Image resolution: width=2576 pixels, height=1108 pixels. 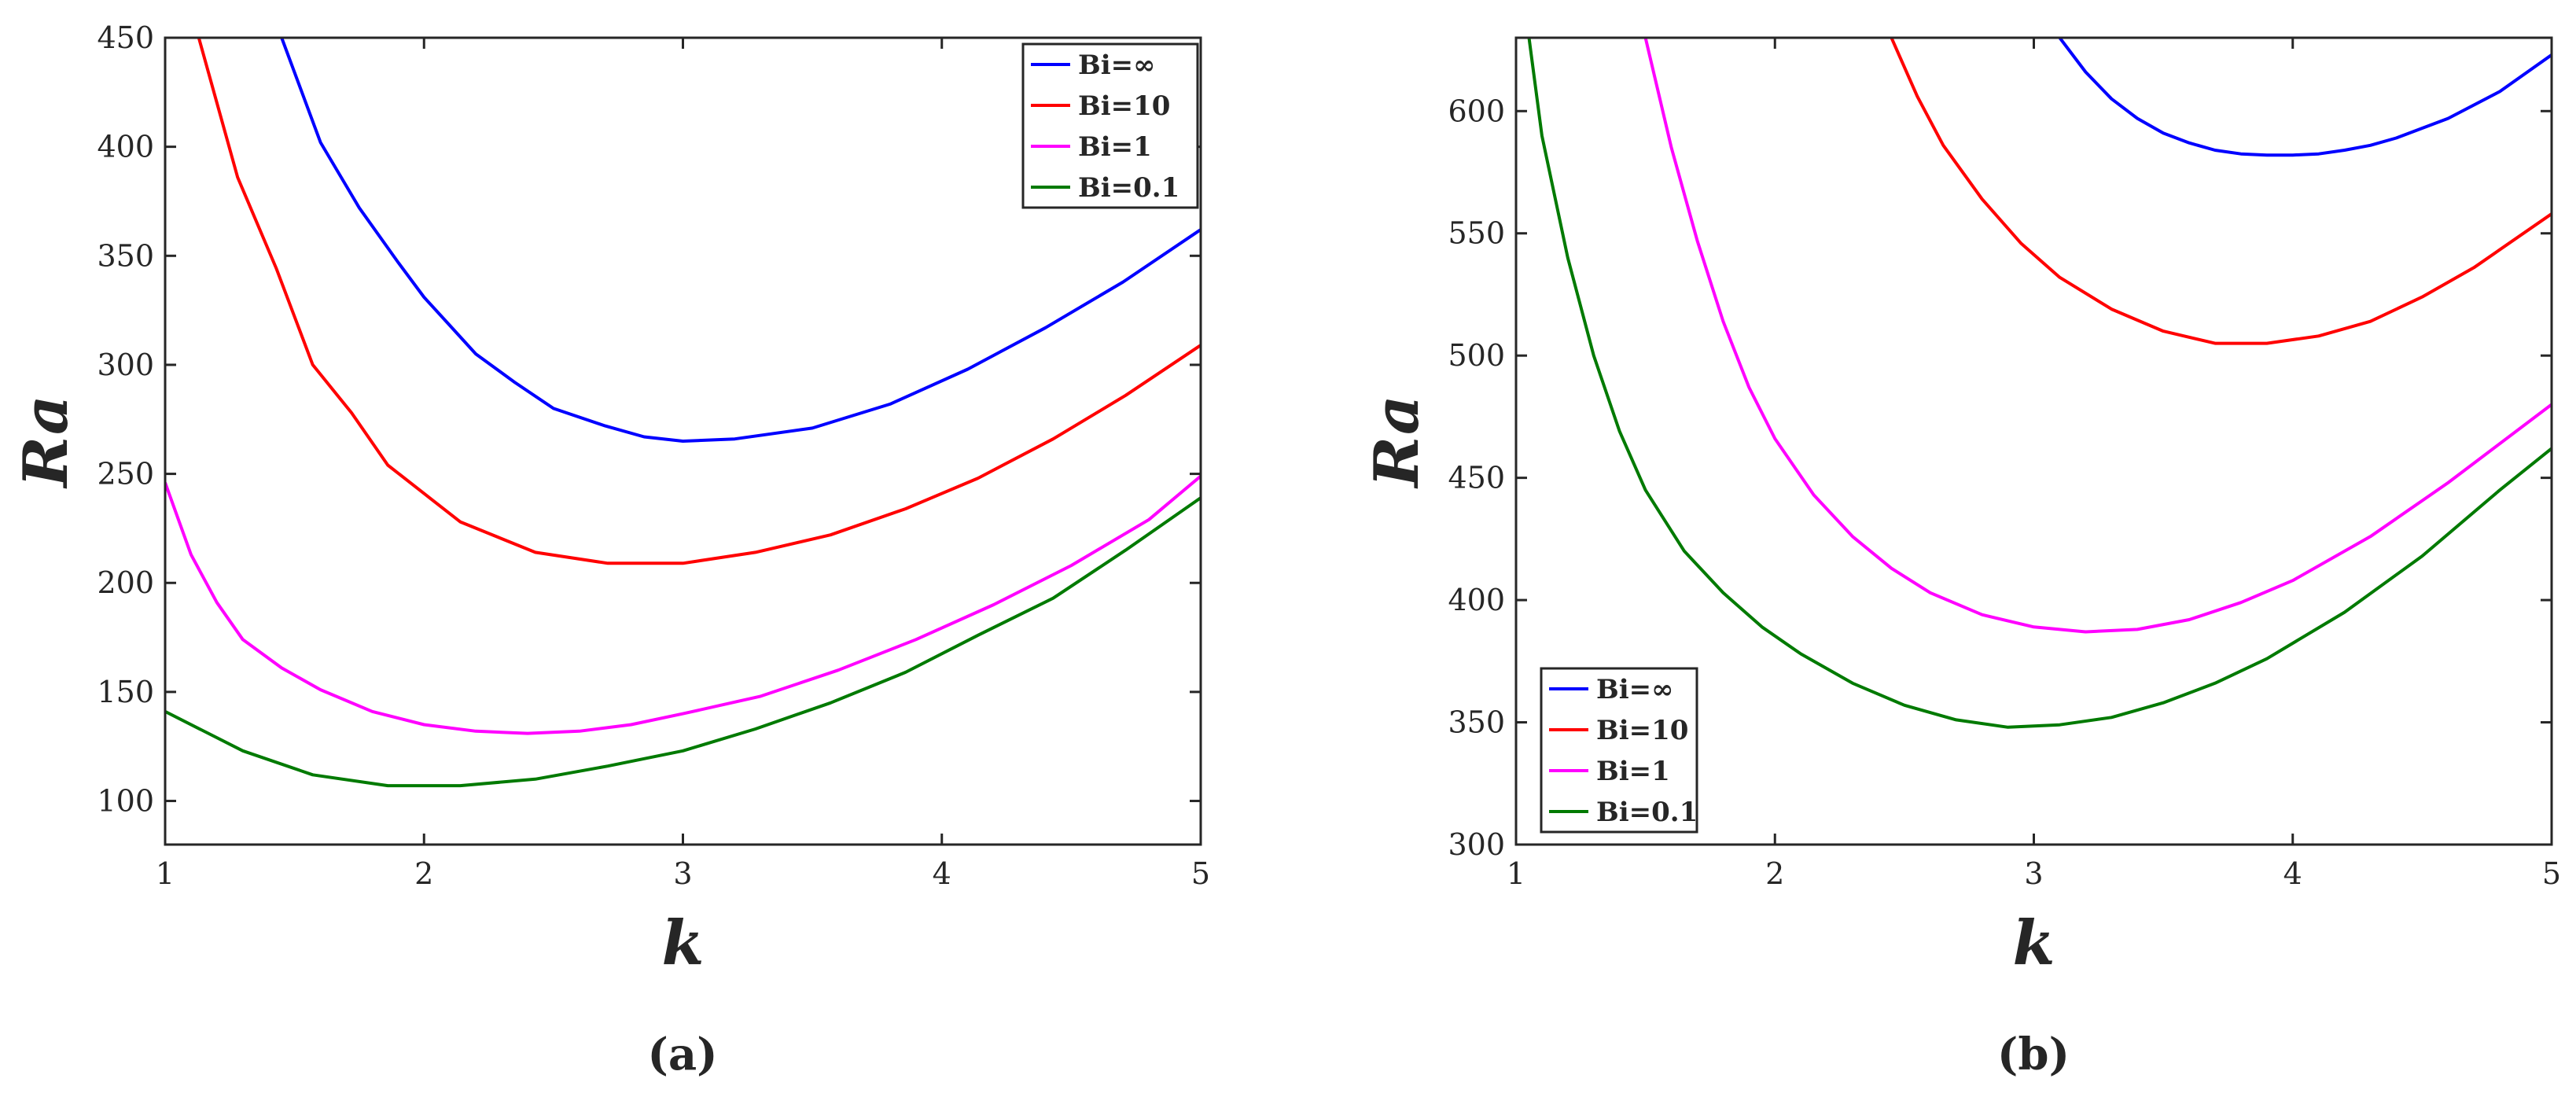 What do you see at coordinates (2033, 1055) in the screenshot?
I see `panel-label: (b)` at bounding box center [2033, 1055].